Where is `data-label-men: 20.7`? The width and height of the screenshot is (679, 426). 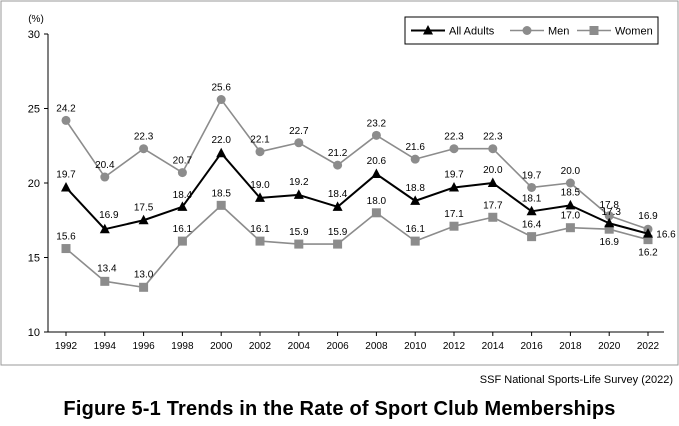
data-label-men: 20.7 is located at coordinates (183, 161).